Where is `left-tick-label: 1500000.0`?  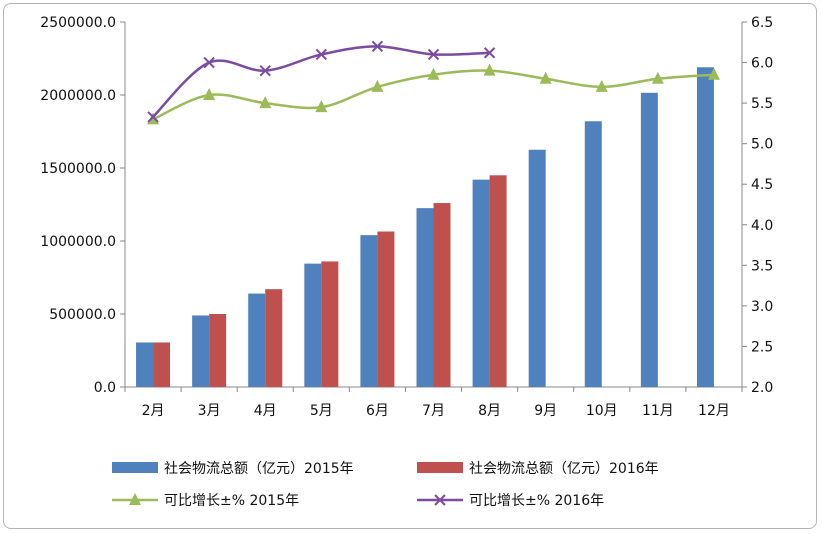
left-tick-label: 1500000.0 is located at coordinates (78, 169).